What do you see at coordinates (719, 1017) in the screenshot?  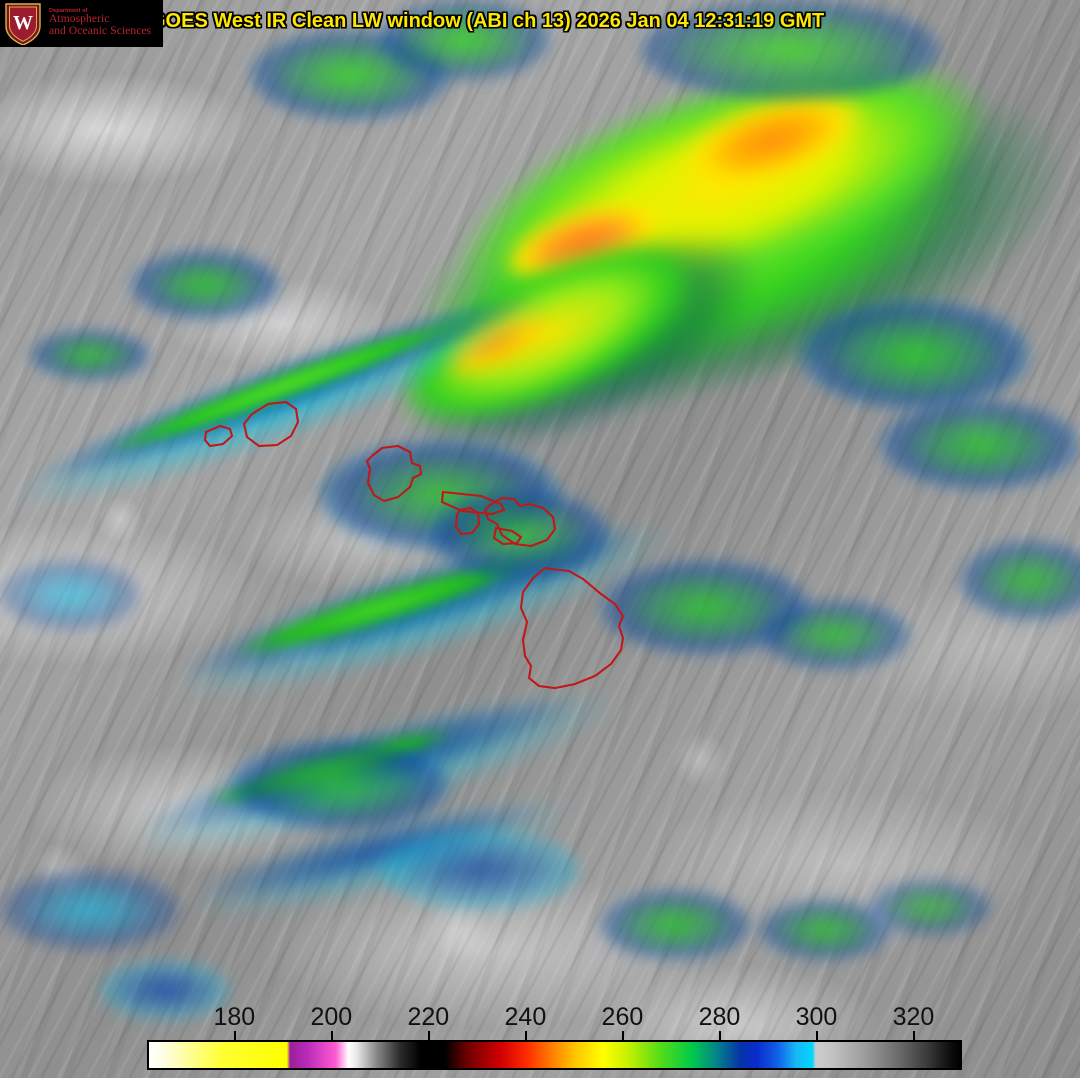 I see `colorbar-label-280: 280` at bounding box center [719, 1017].